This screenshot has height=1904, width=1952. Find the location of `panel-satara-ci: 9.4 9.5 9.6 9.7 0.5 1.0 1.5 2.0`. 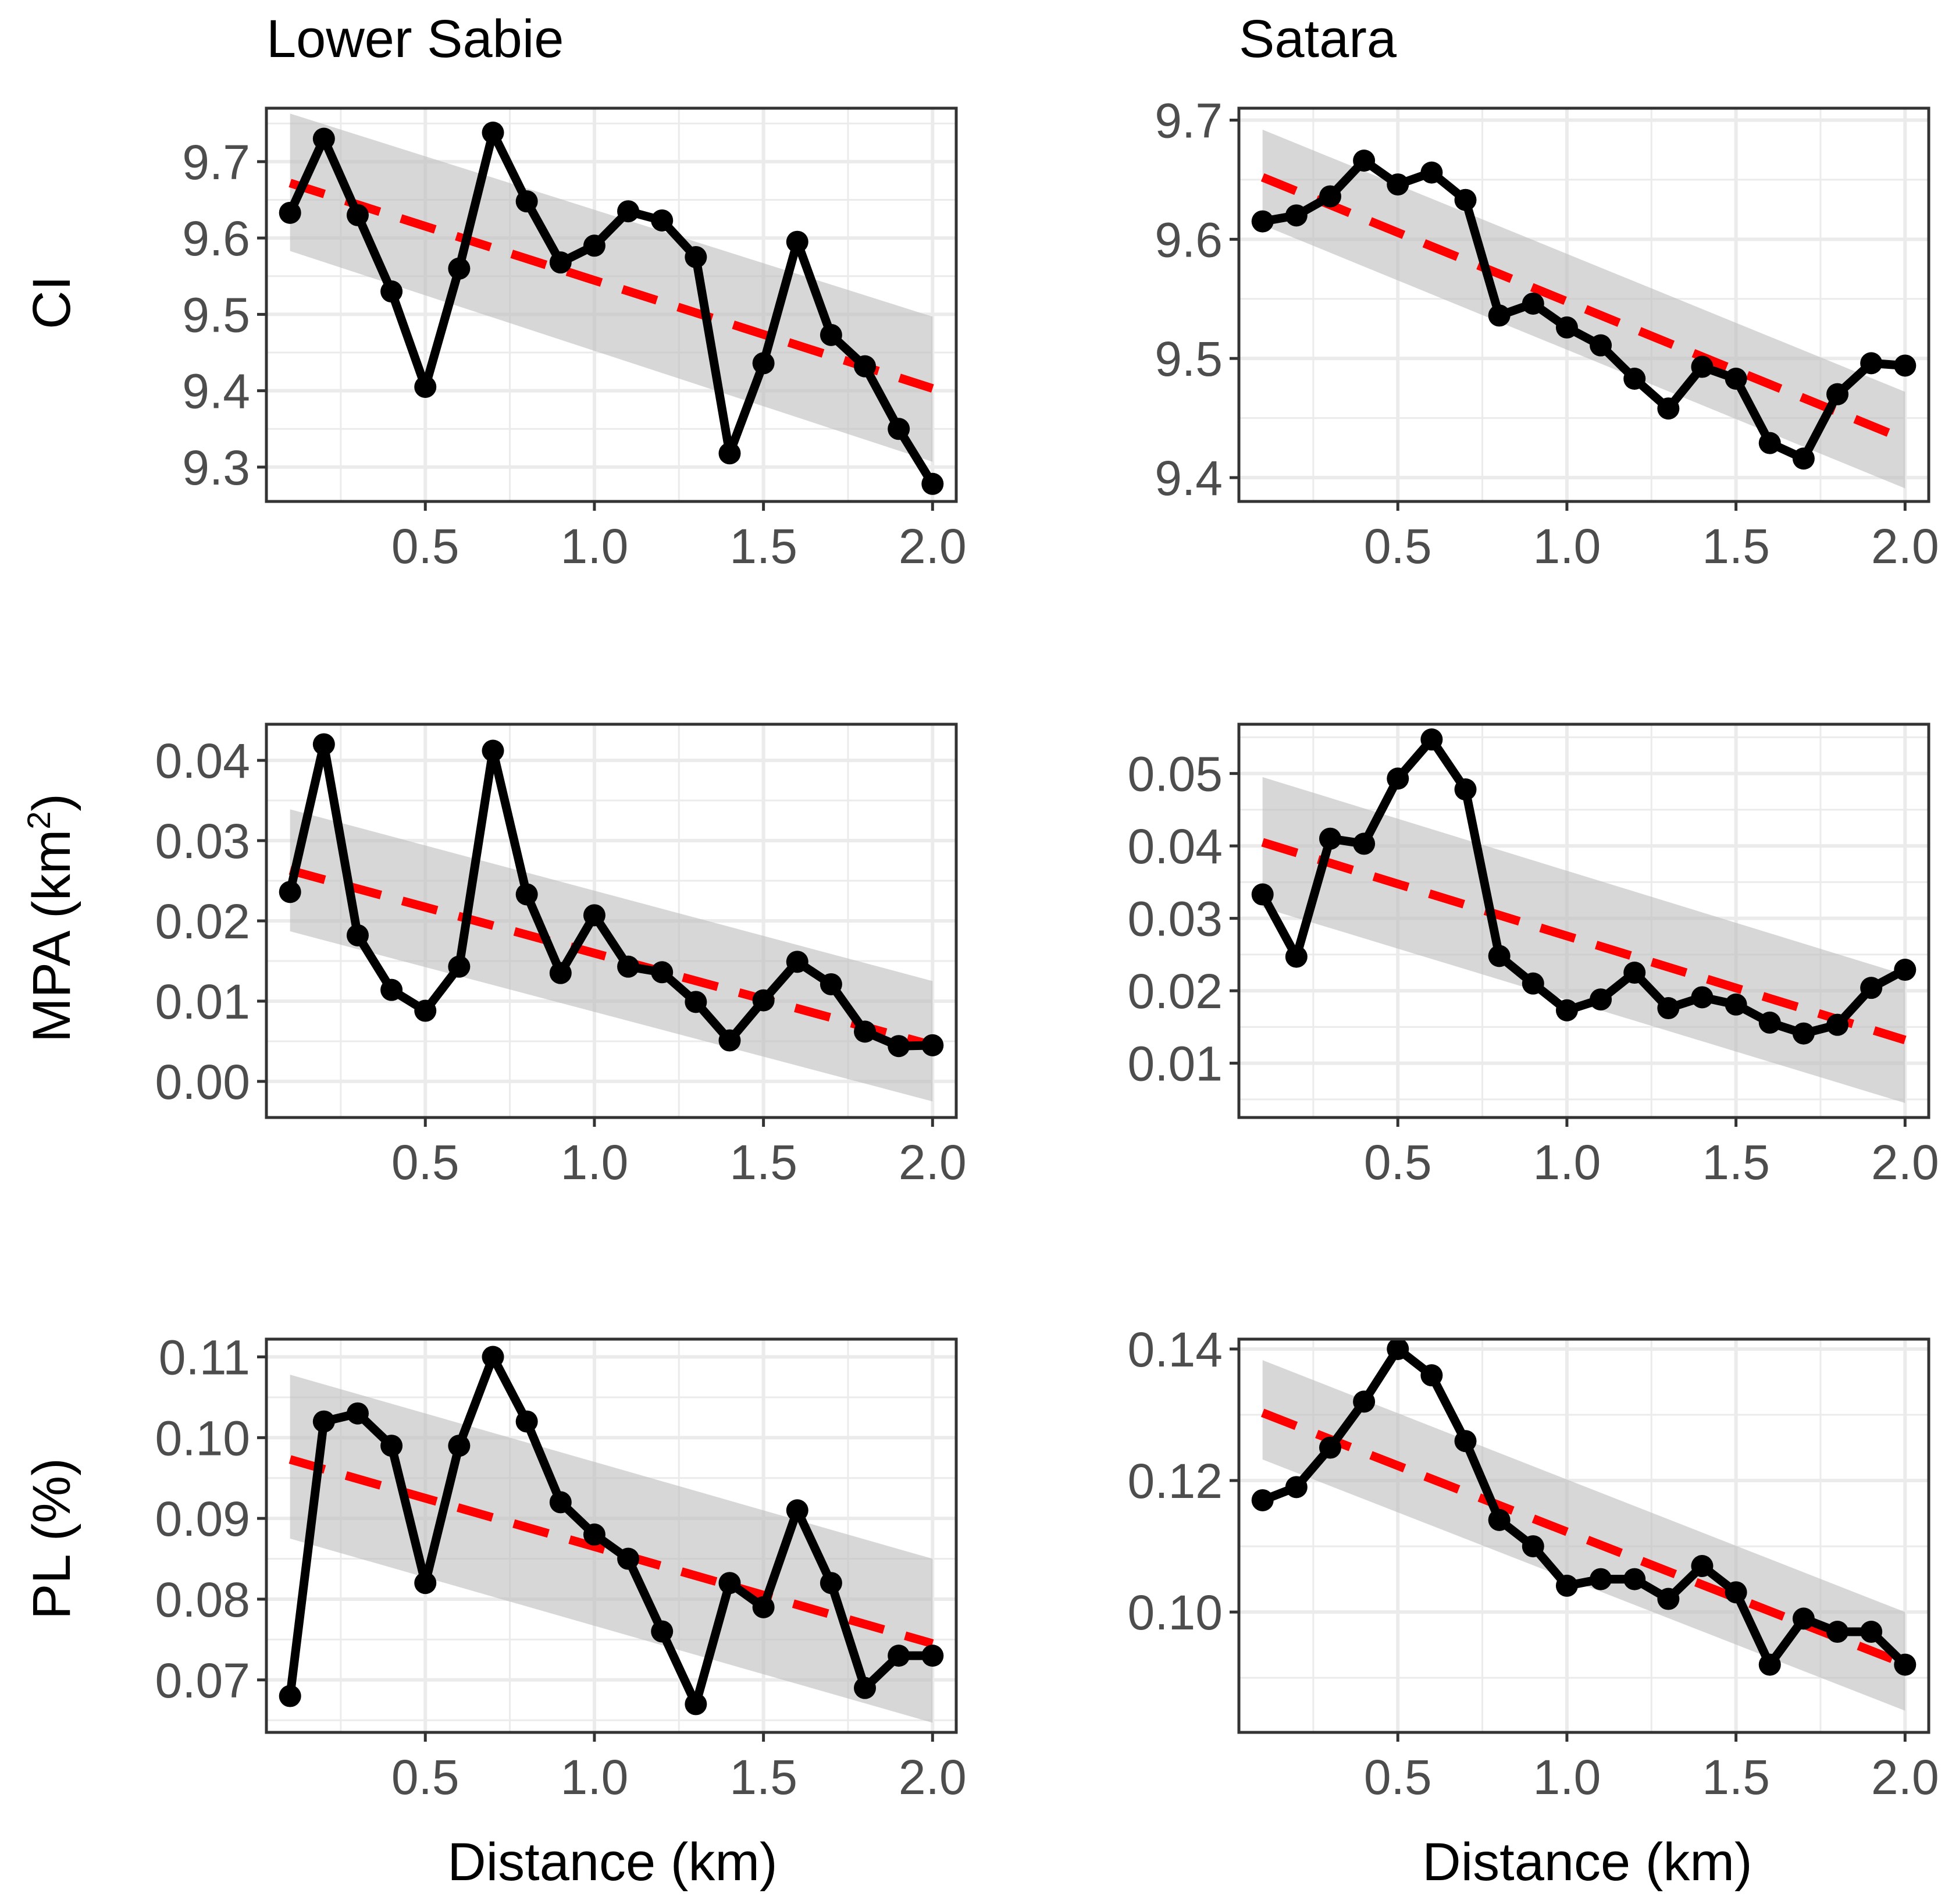

panel-satara-ci: 9.4 9.5 9.6 9.7 0.5 1.0 1.5 2.0 is located at coordinates (1547, 333).